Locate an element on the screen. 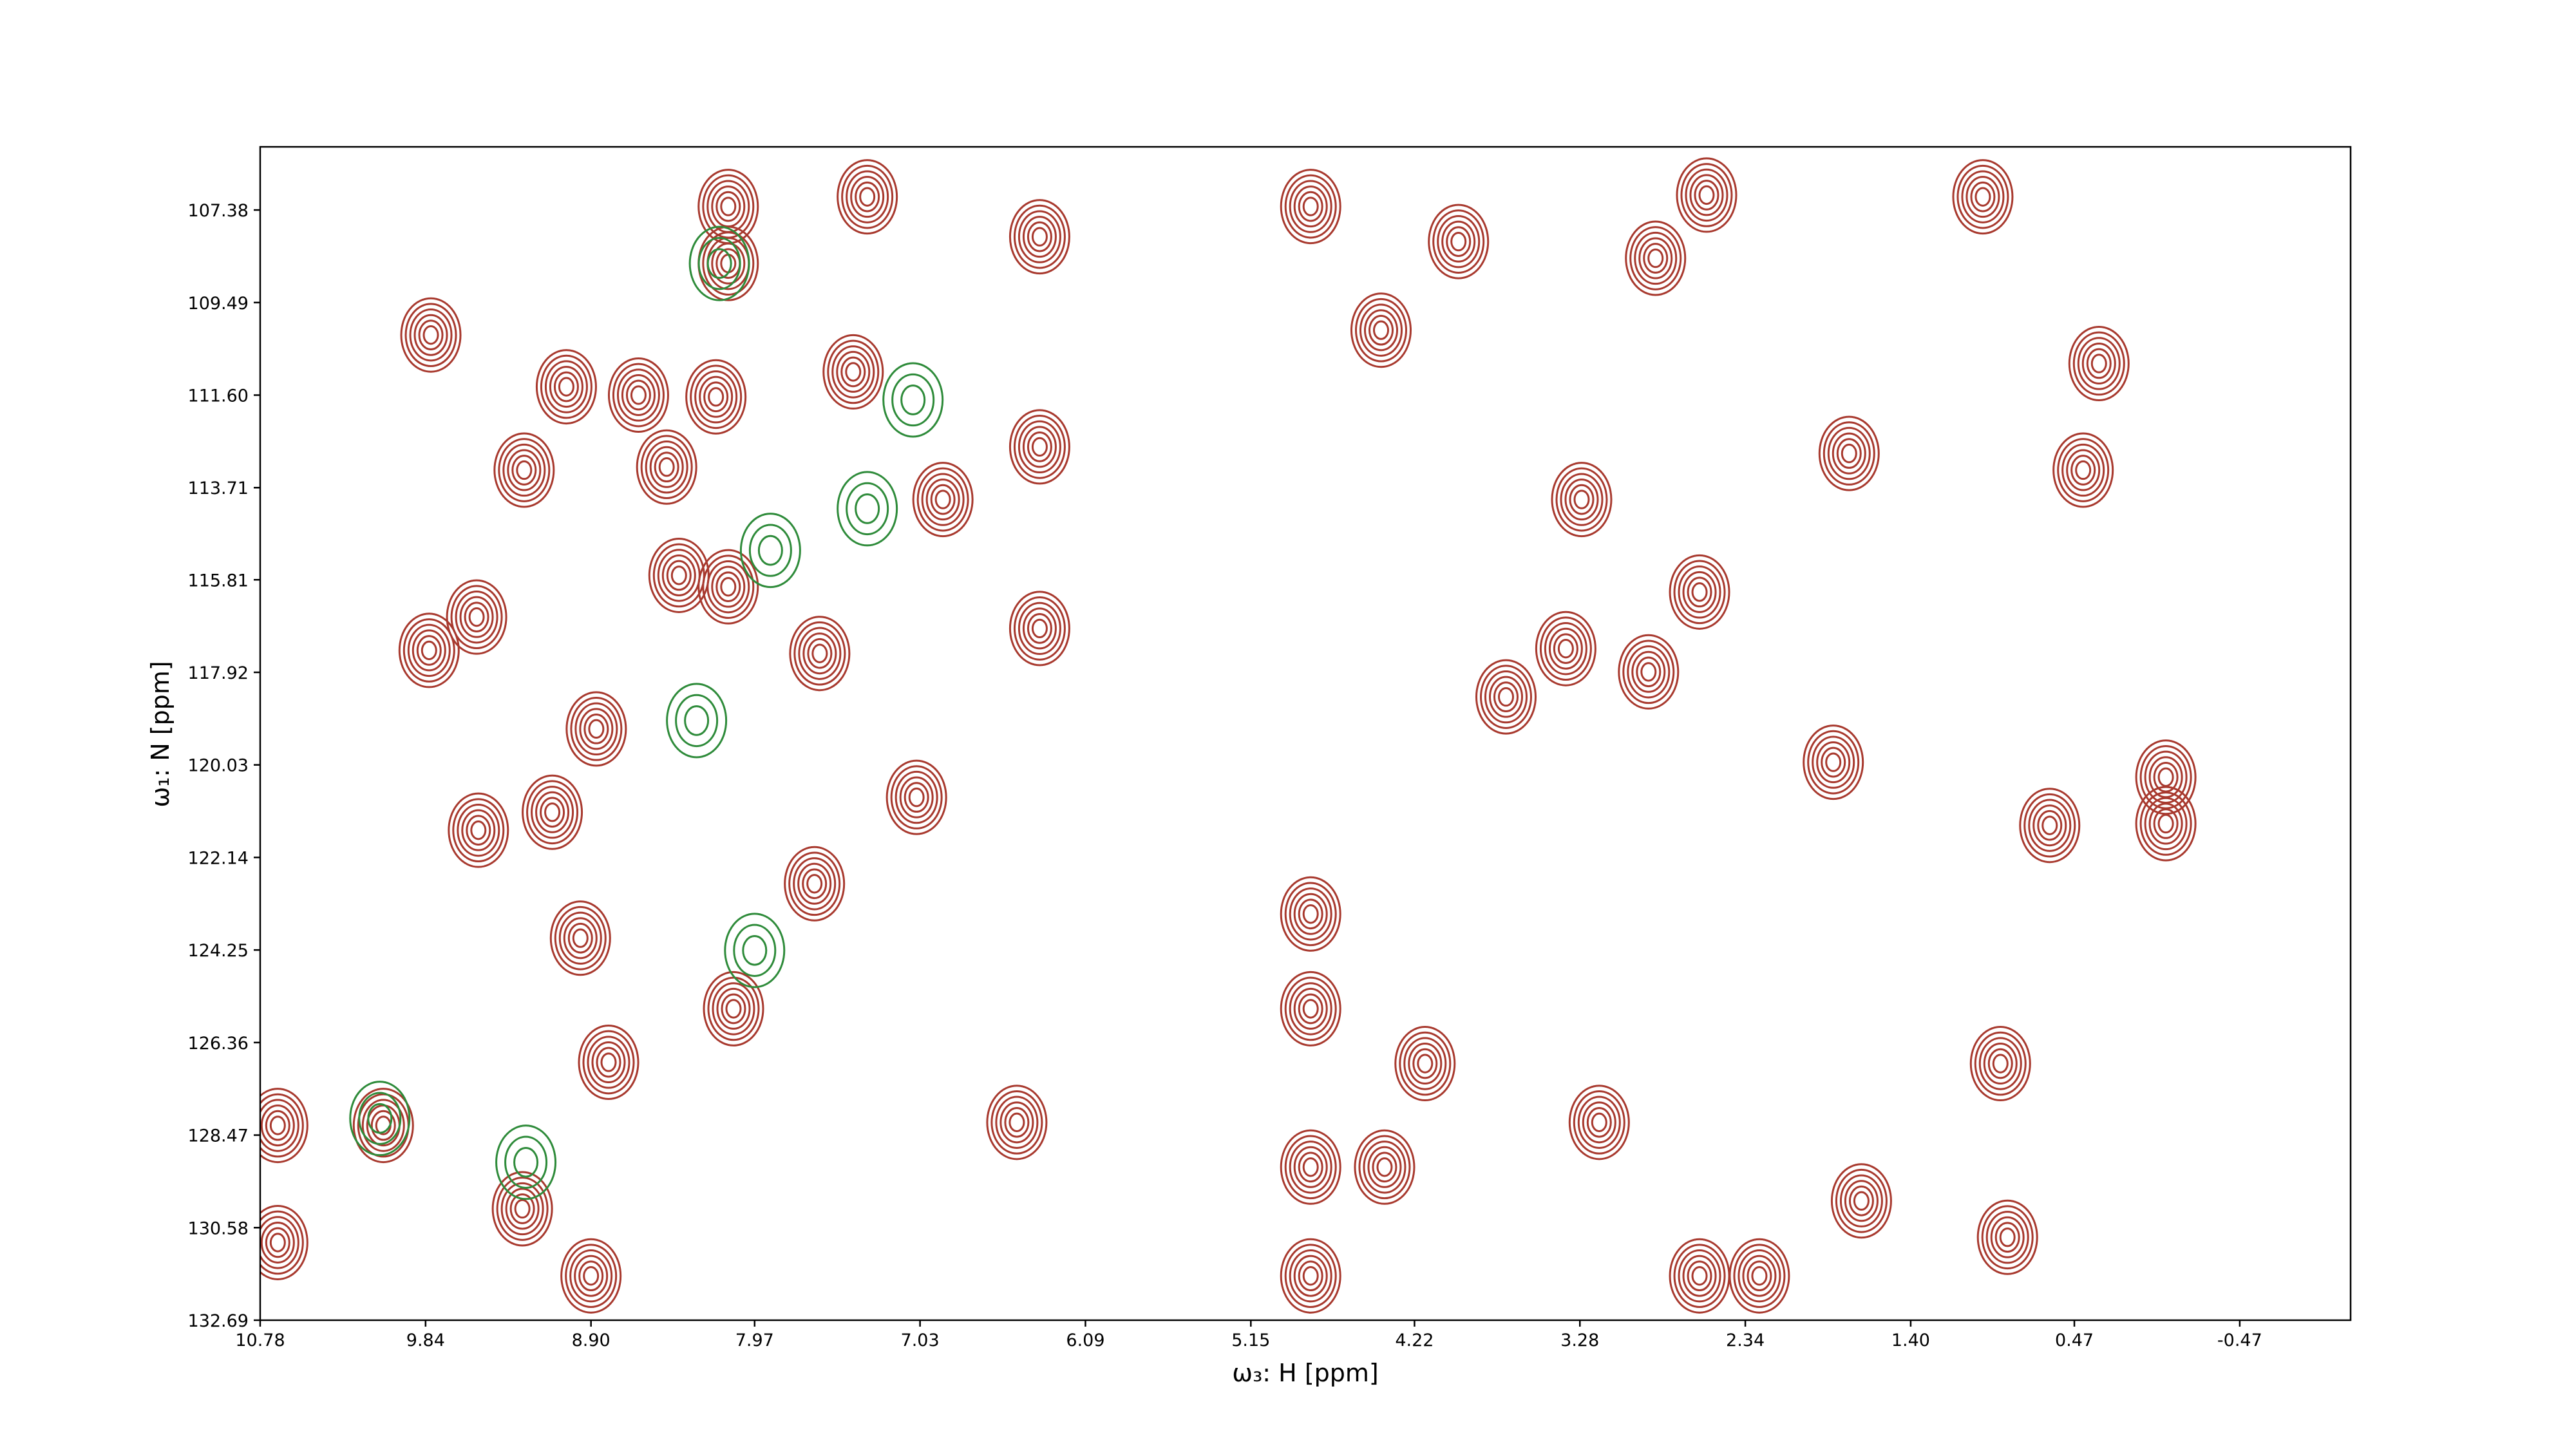 The height and width of the screenshot is (1449, 2576). y-tick-label: 124.25 is located at coordinates (218, 951).